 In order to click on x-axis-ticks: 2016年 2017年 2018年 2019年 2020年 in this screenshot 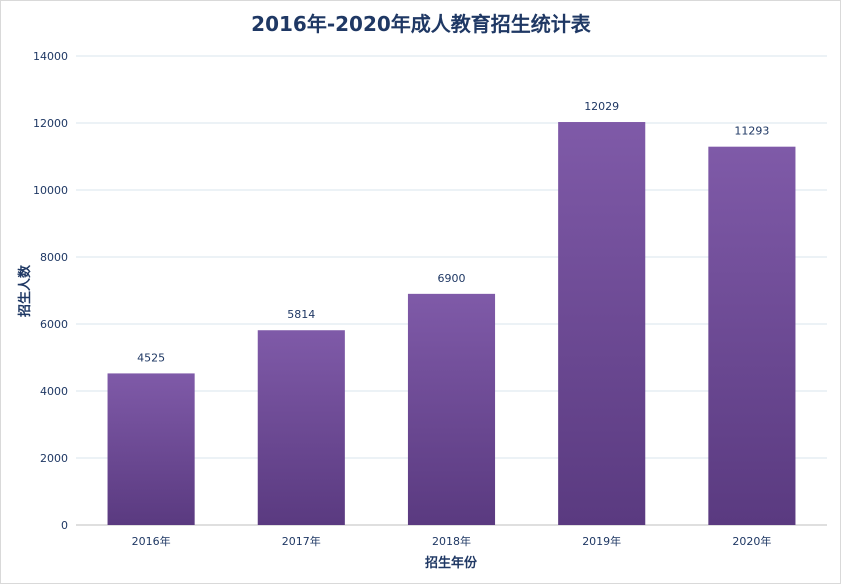, I will do `click(452, 541)`.